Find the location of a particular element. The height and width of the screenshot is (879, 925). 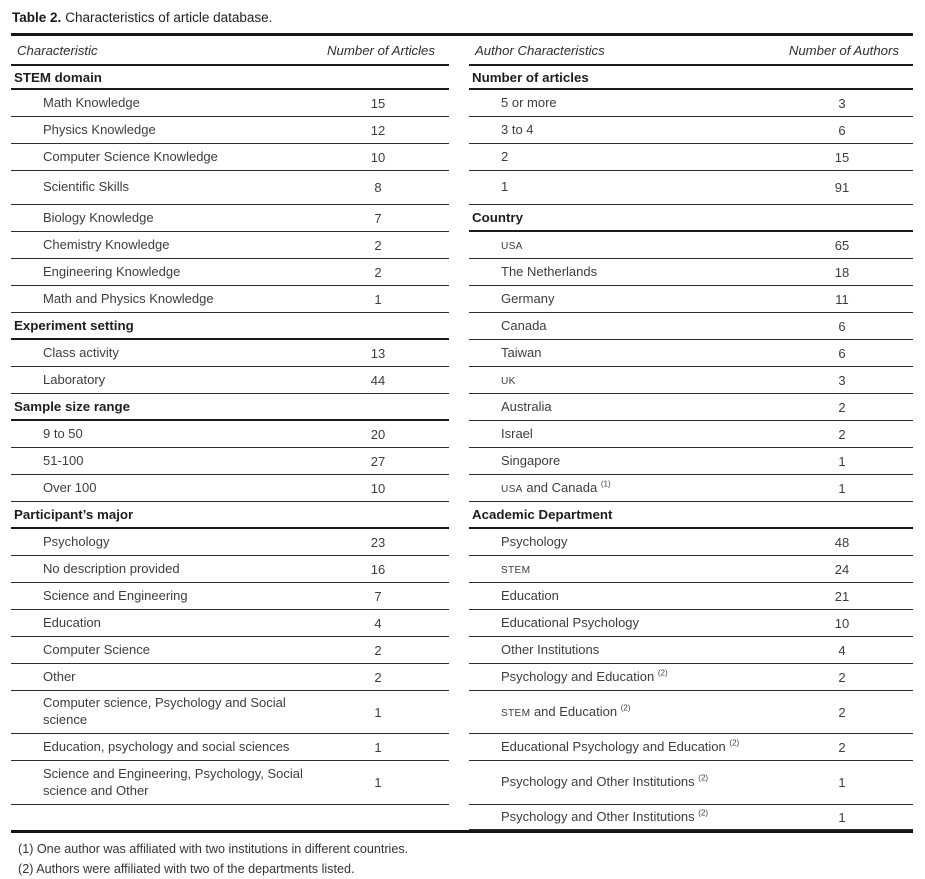

table-row: 5 or more 3 is located at coordinates (691, 103).